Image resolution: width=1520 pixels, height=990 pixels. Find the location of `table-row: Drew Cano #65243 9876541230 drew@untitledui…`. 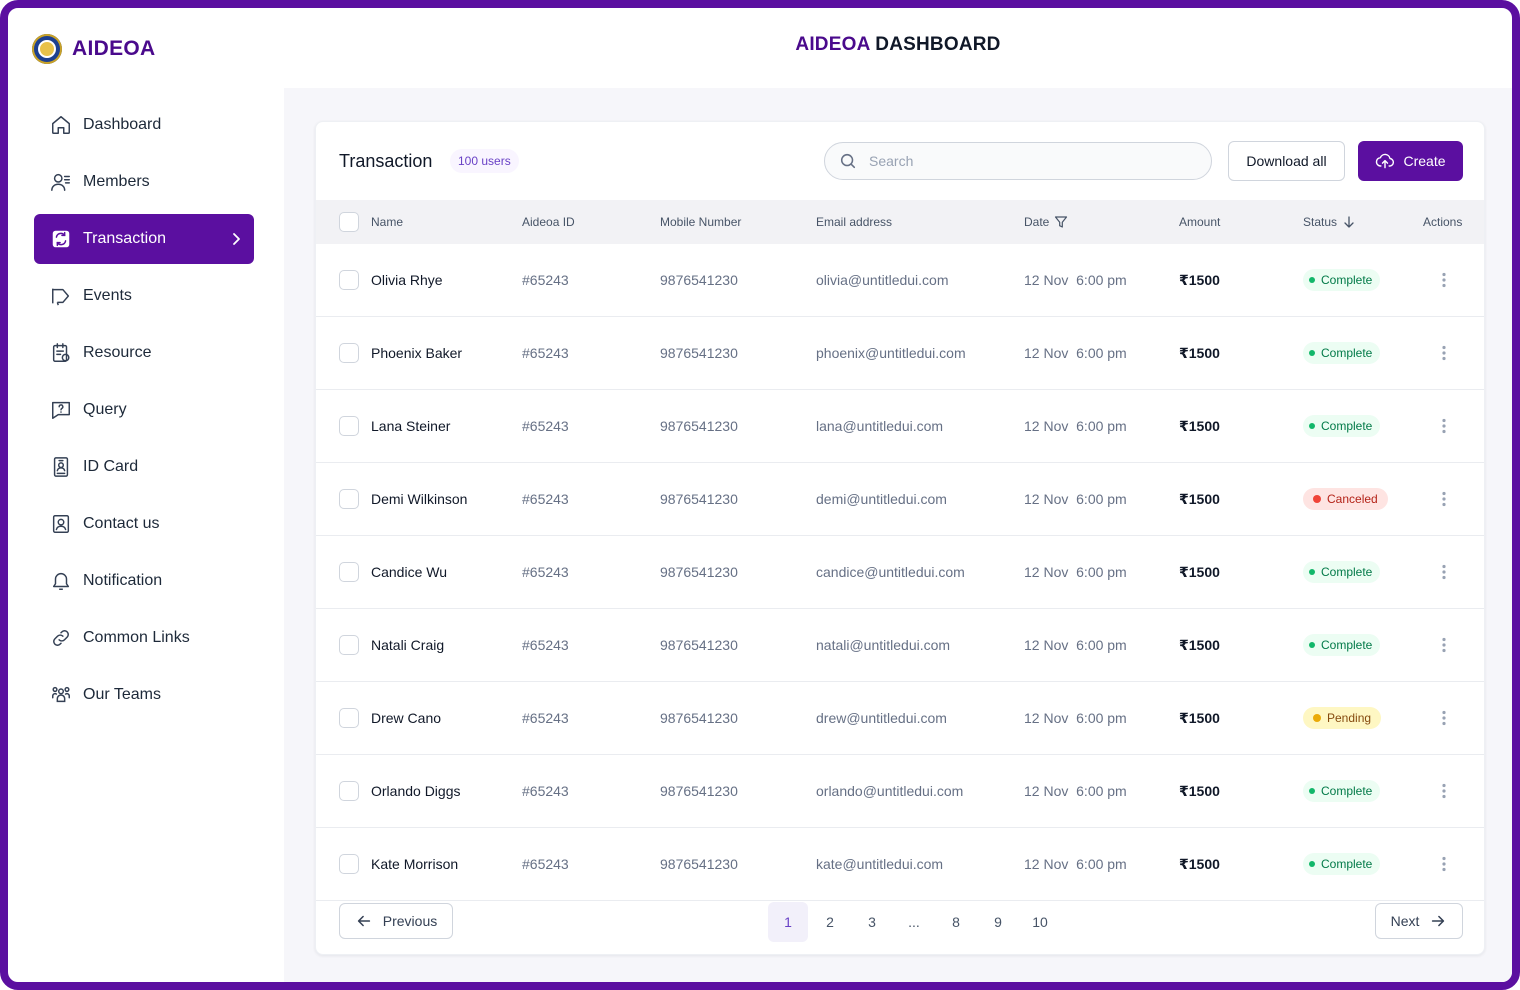

table-row: Drew Cano #65243 9876541230 drew@untitledui… is located at coordinates (900, 718).